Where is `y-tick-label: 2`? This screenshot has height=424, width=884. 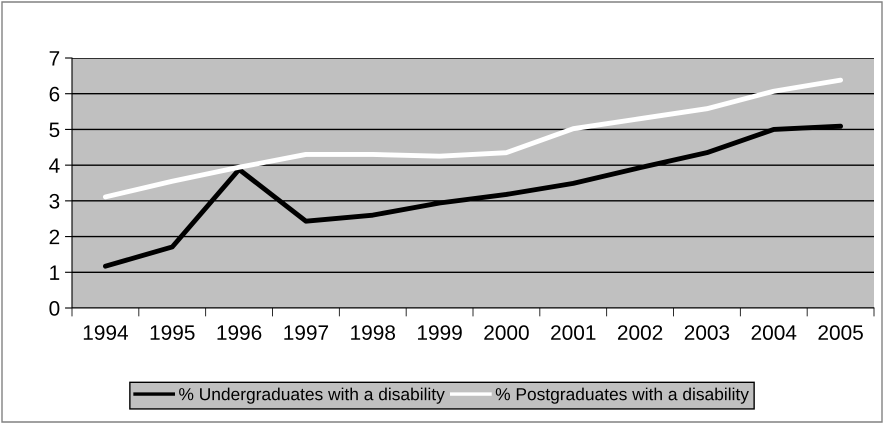
y-tick-label: 2 is located at coordinates (55, 237).